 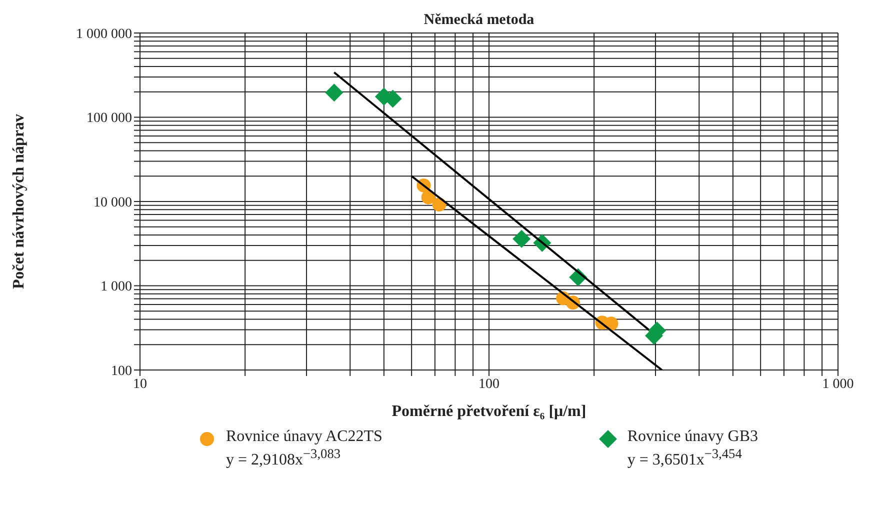 What do you see at coordinates (113, 202) in the screenshot?
I see `y-tick-label: 10 000` at bounding box center [113, 202].